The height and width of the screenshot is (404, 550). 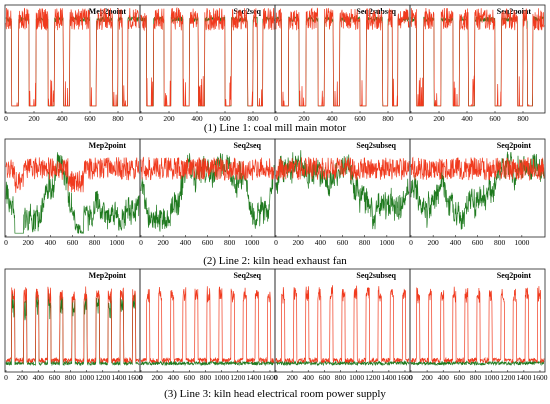 I want to click on tick-label-r3-p4-800: 800, so click(x=476, y=377).